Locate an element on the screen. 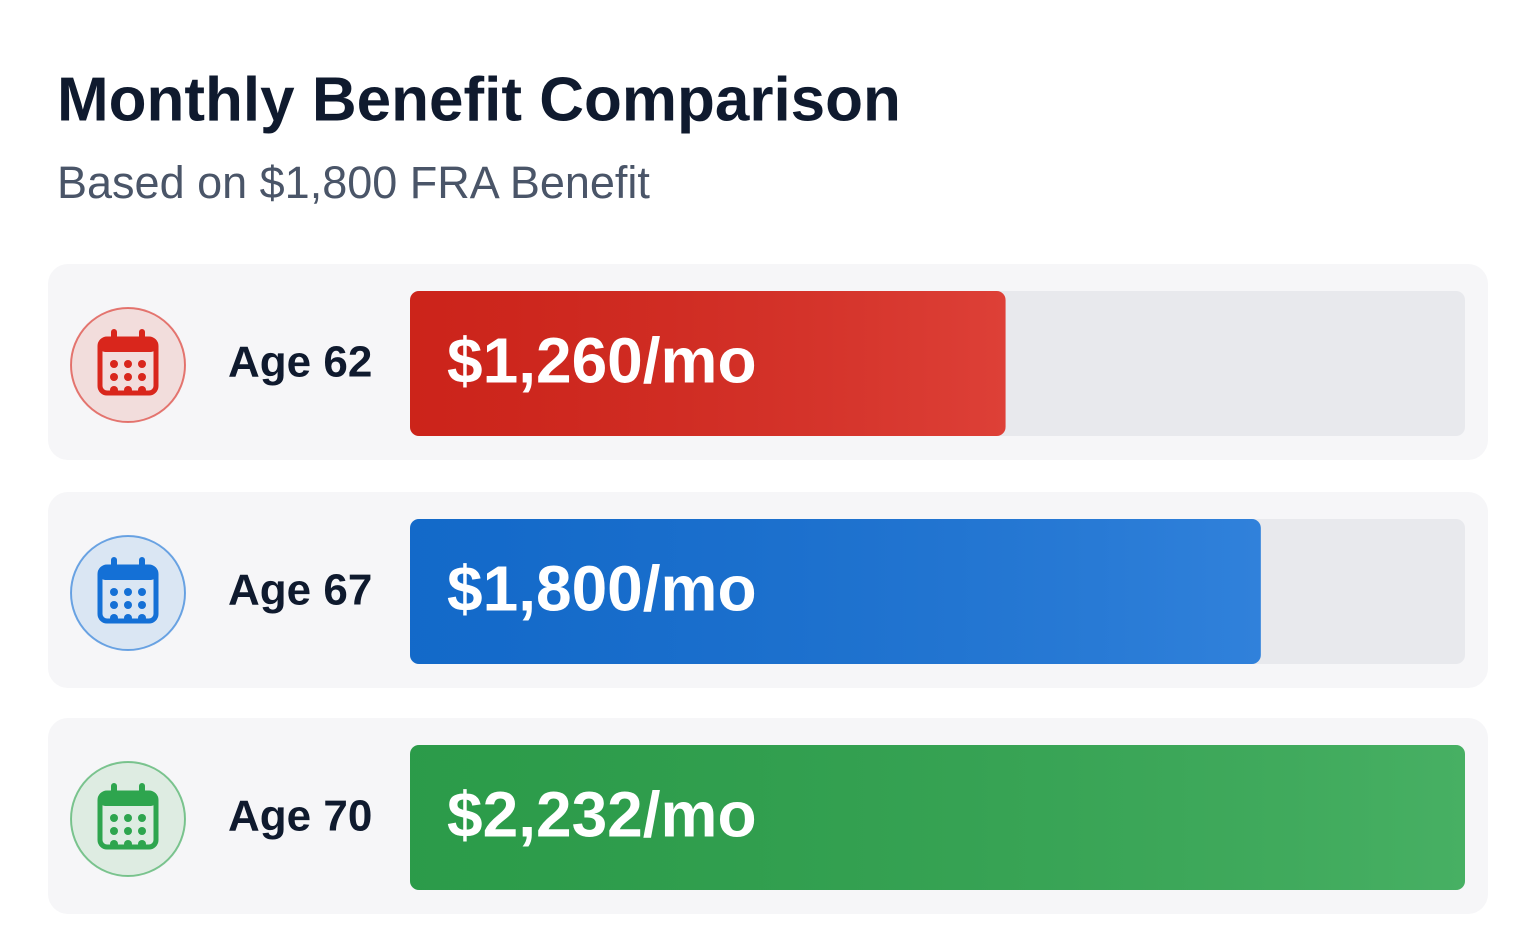 This screenshot has height=934, width=1536. value-label: $1,260/mo is located at coordinates (602, 360).